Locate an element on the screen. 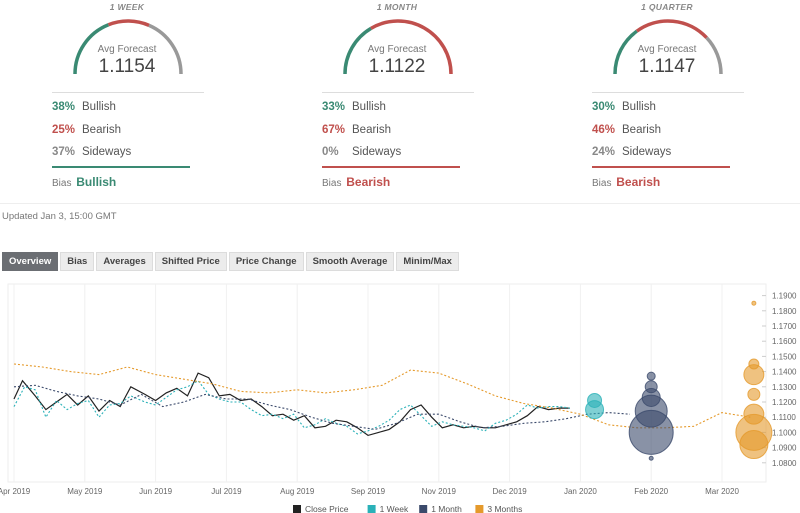 The width and height of the screenshot is (800, 513). x-tick-label: Jun 2019 is located at coordinates (155, 491).